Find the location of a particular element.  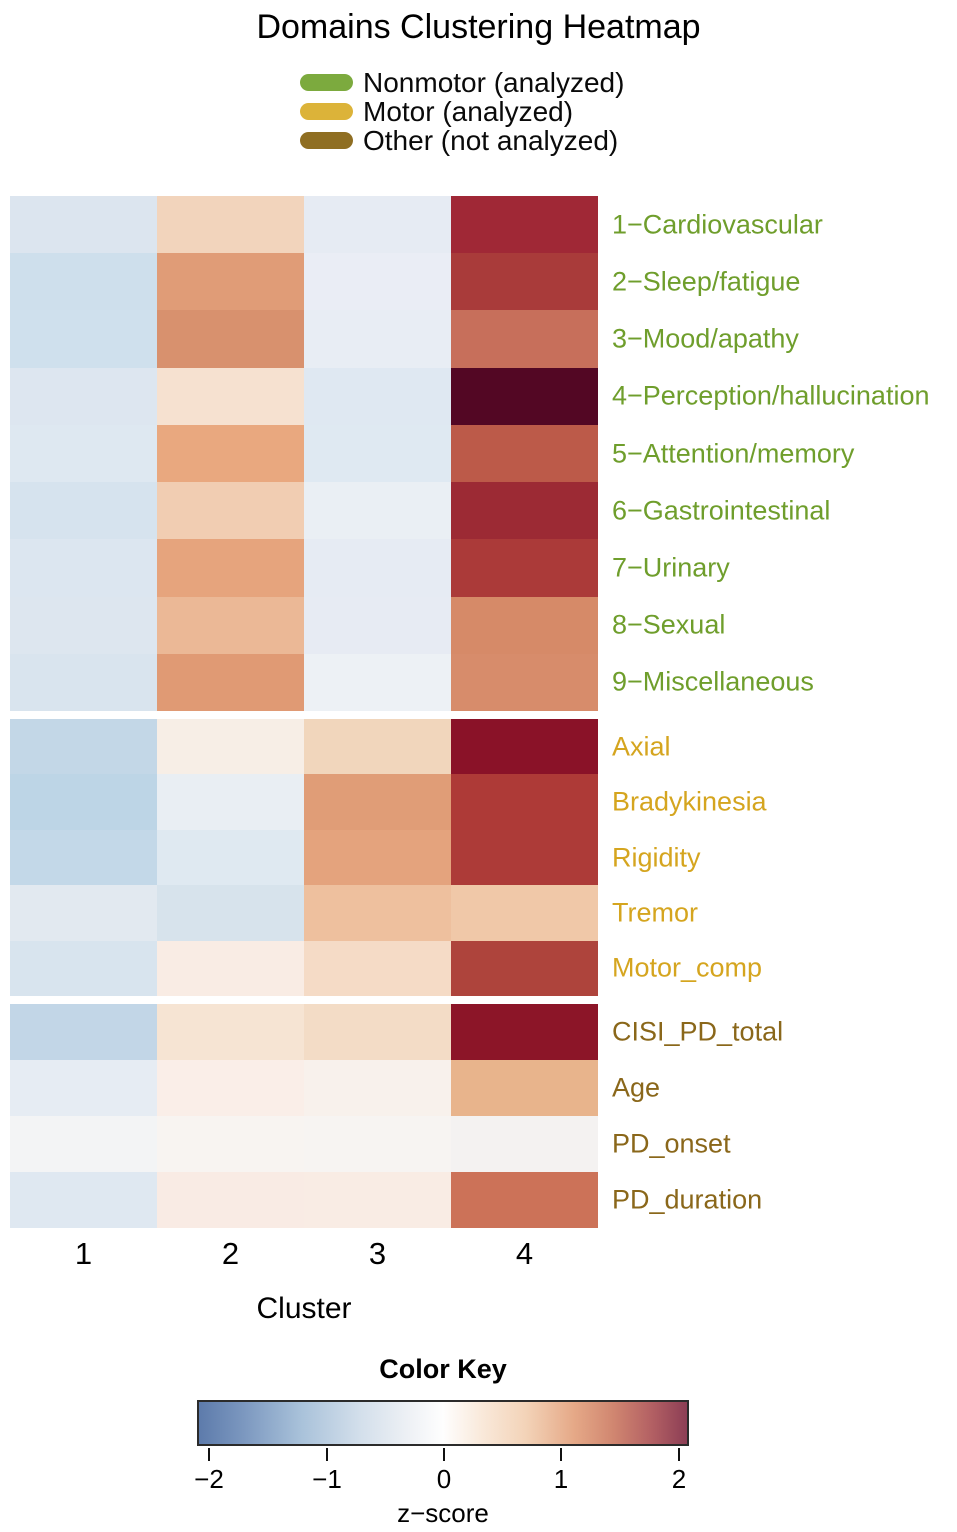

legend-item-nonmotor: Nonmotor (analyzed) is located at coordinates (462, 82).